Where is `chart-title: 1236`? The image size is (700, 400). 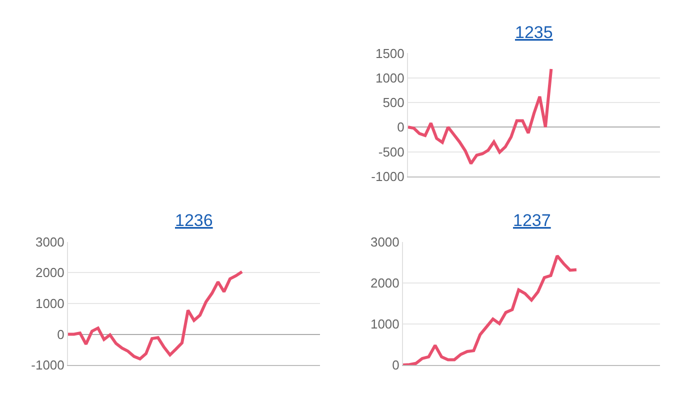
chart-title: 1236 is located at coordinates (194, 220).